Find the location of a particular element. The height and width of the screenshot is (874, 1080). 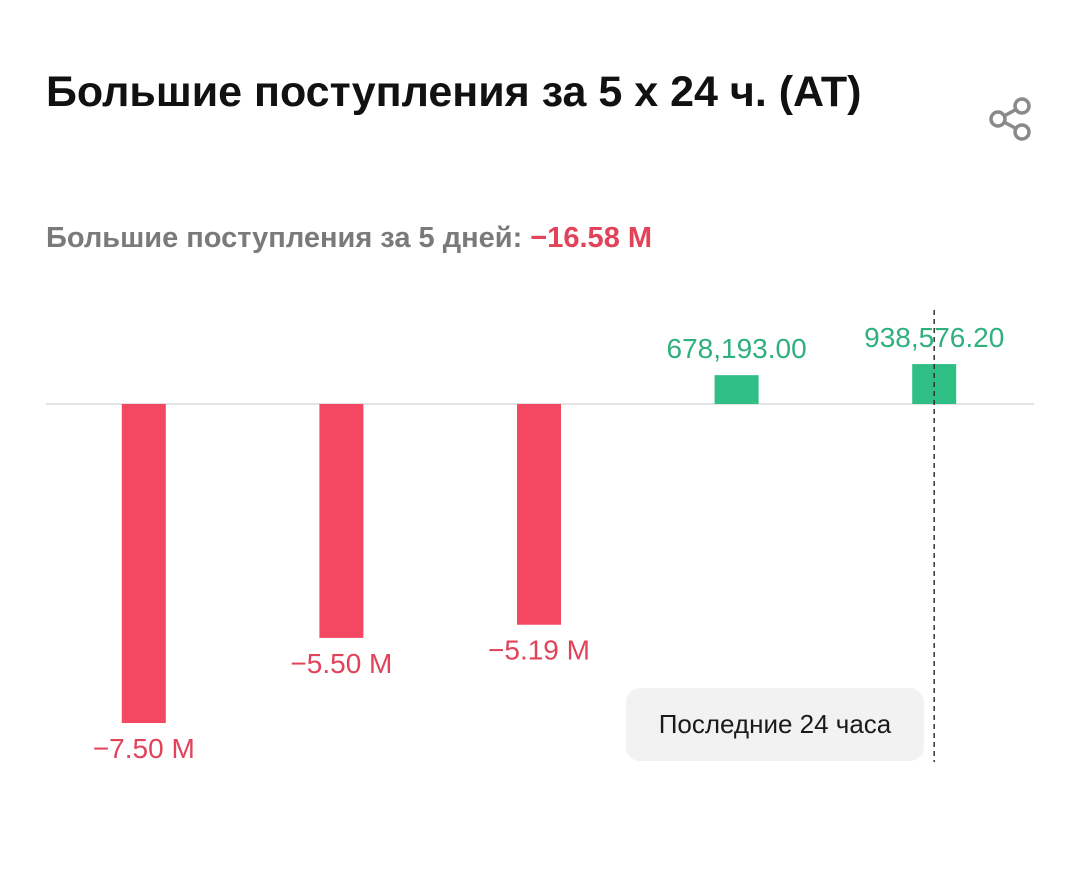

tooltip-label: Последние 24 часа is located at coordinates (775, 724).